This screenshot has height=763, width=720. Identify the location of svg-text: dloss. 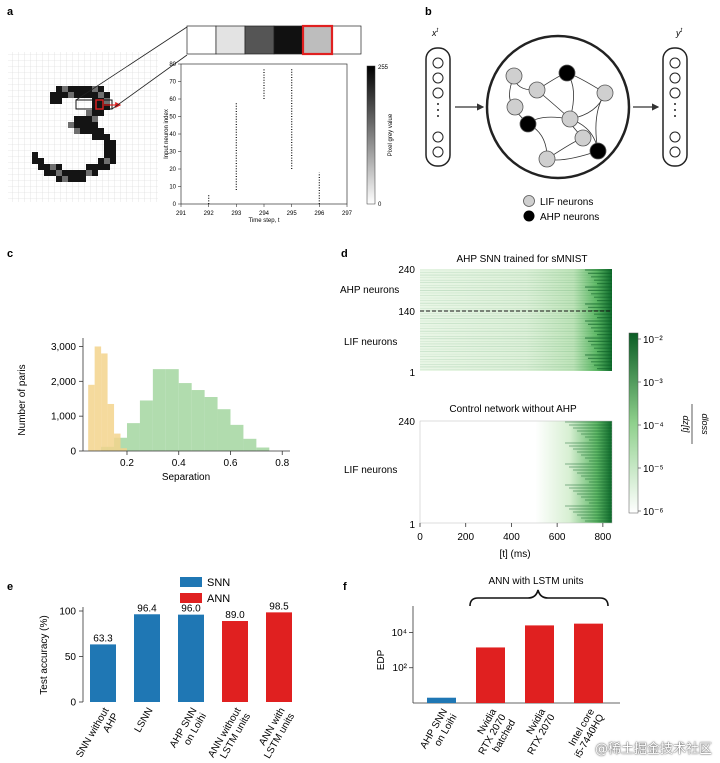
(705, 424).